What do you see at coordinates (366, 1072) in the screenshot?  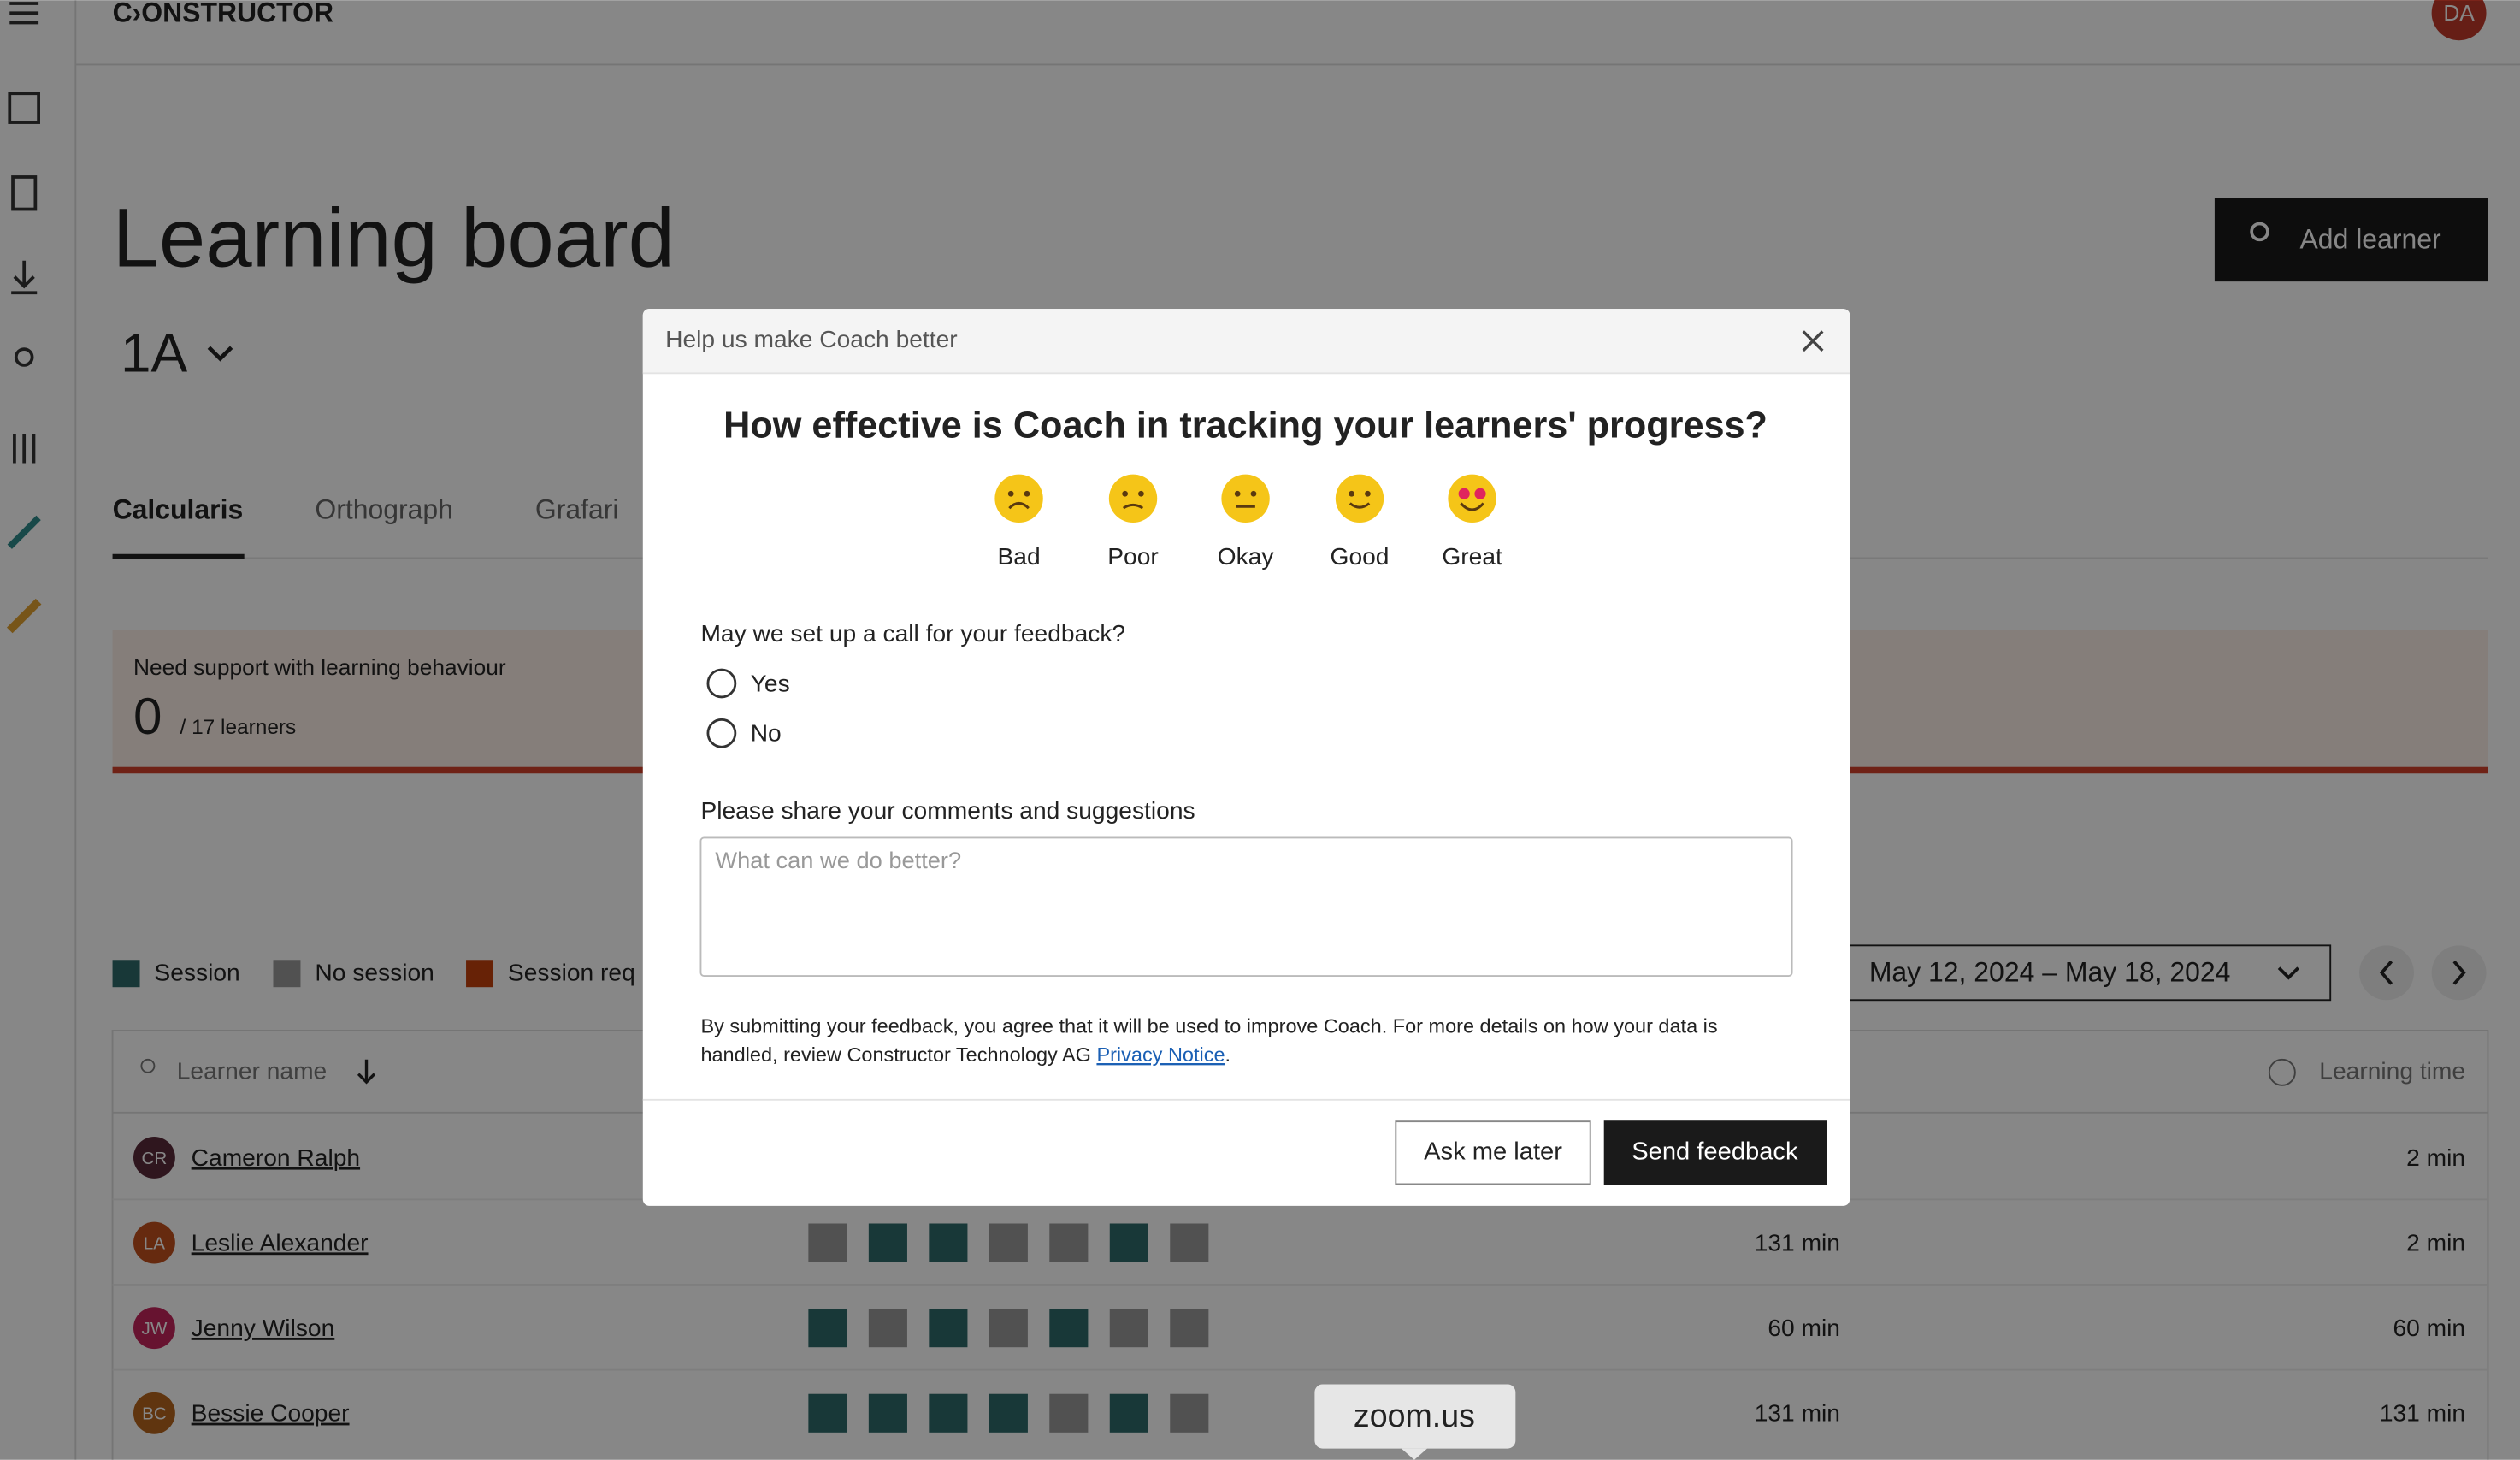 I see `sort-icon` at bounding box center [366, 1072].